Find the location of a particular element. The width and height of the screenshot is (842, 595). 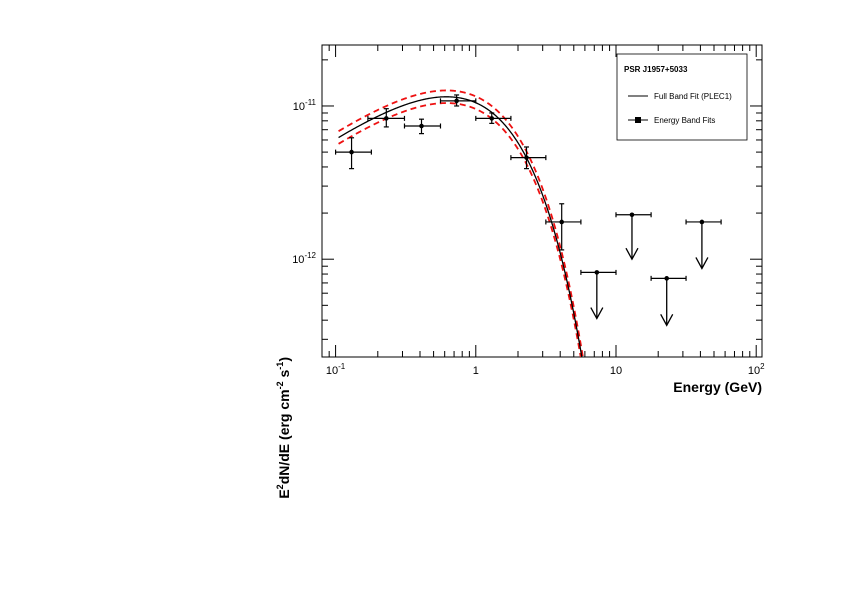

x-tick-label: 10⁻¹ is located at coordinates (336, 369).